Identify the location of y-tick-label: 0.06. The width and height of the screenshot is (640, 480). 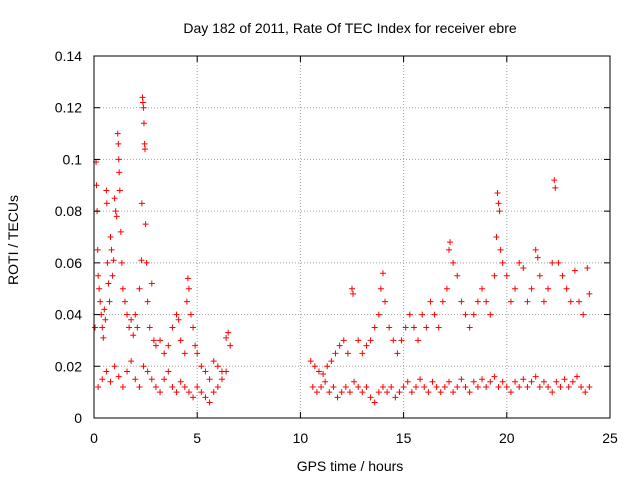
(68, 263).